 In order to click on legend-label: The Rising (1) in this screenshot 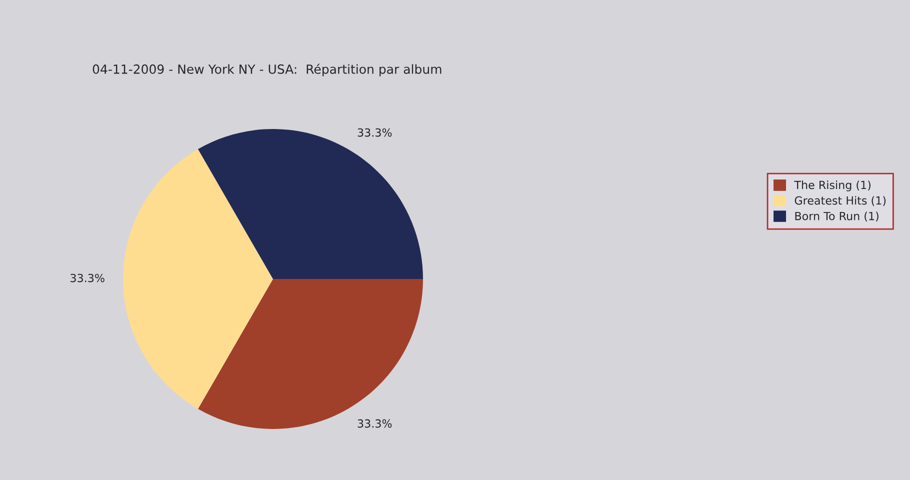, I will do `click(832, 186)`.